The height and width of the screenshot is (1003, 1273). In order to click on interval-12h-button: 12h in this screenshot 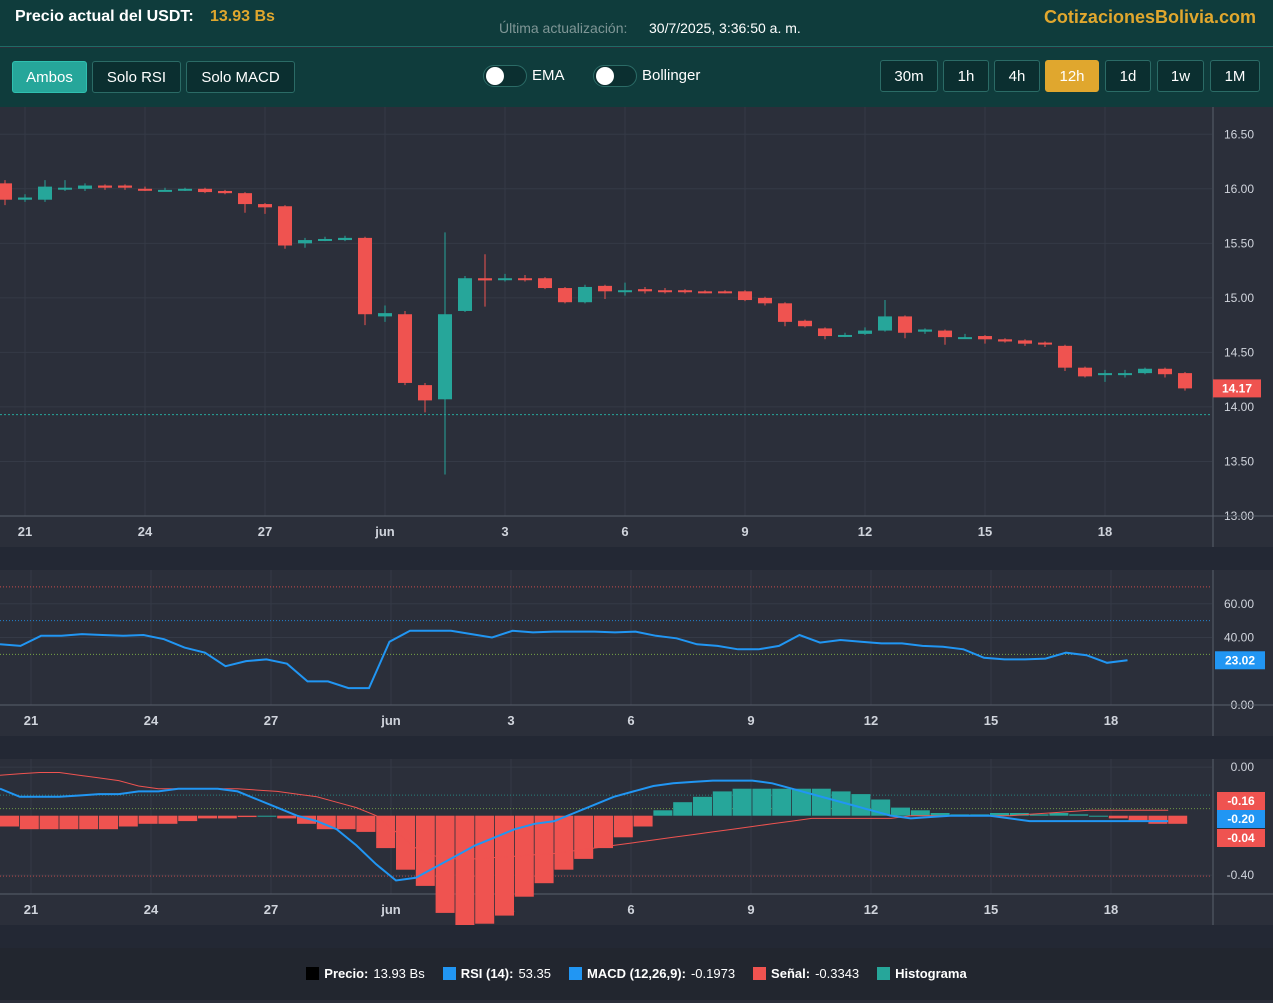, I will do `click(1072, 76)`.